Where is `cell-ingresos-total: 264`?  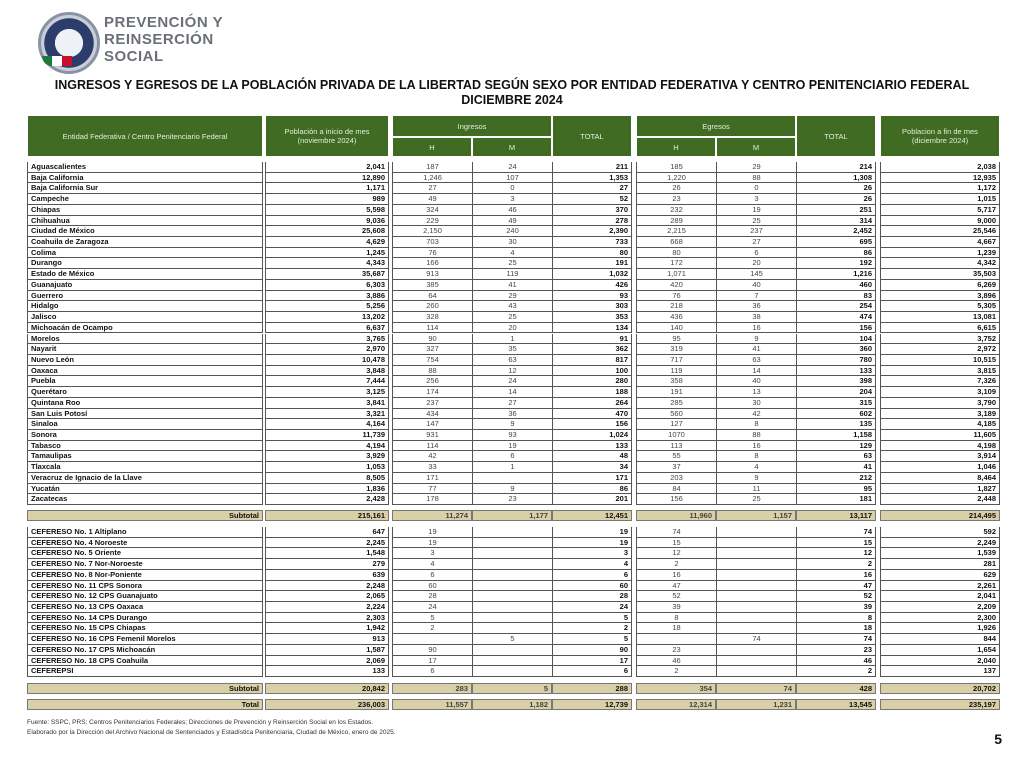 cell-ingresos-total: 264 is located at coordinates (592, 403).